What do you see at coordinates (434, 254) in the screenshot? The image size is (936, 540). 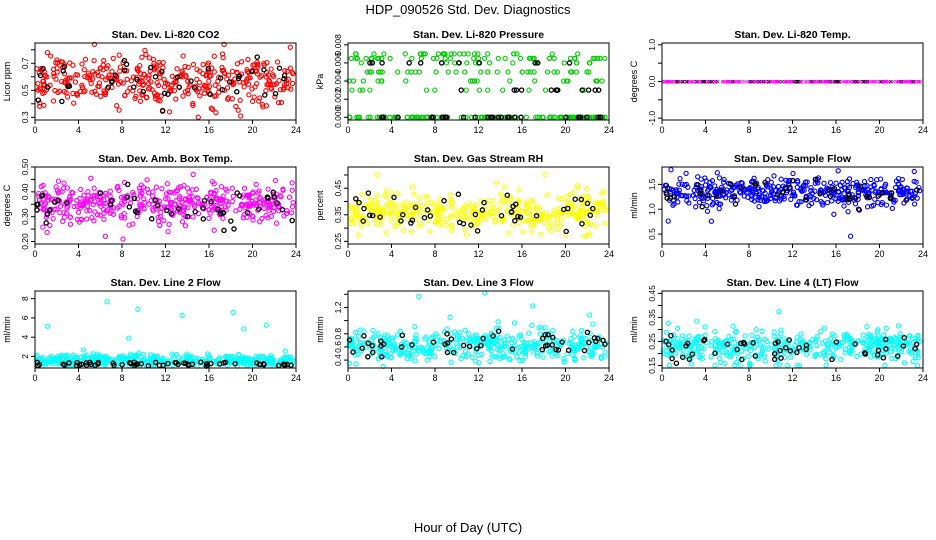 I see `x-tick-label: 8` at bounding box center [434, 254].